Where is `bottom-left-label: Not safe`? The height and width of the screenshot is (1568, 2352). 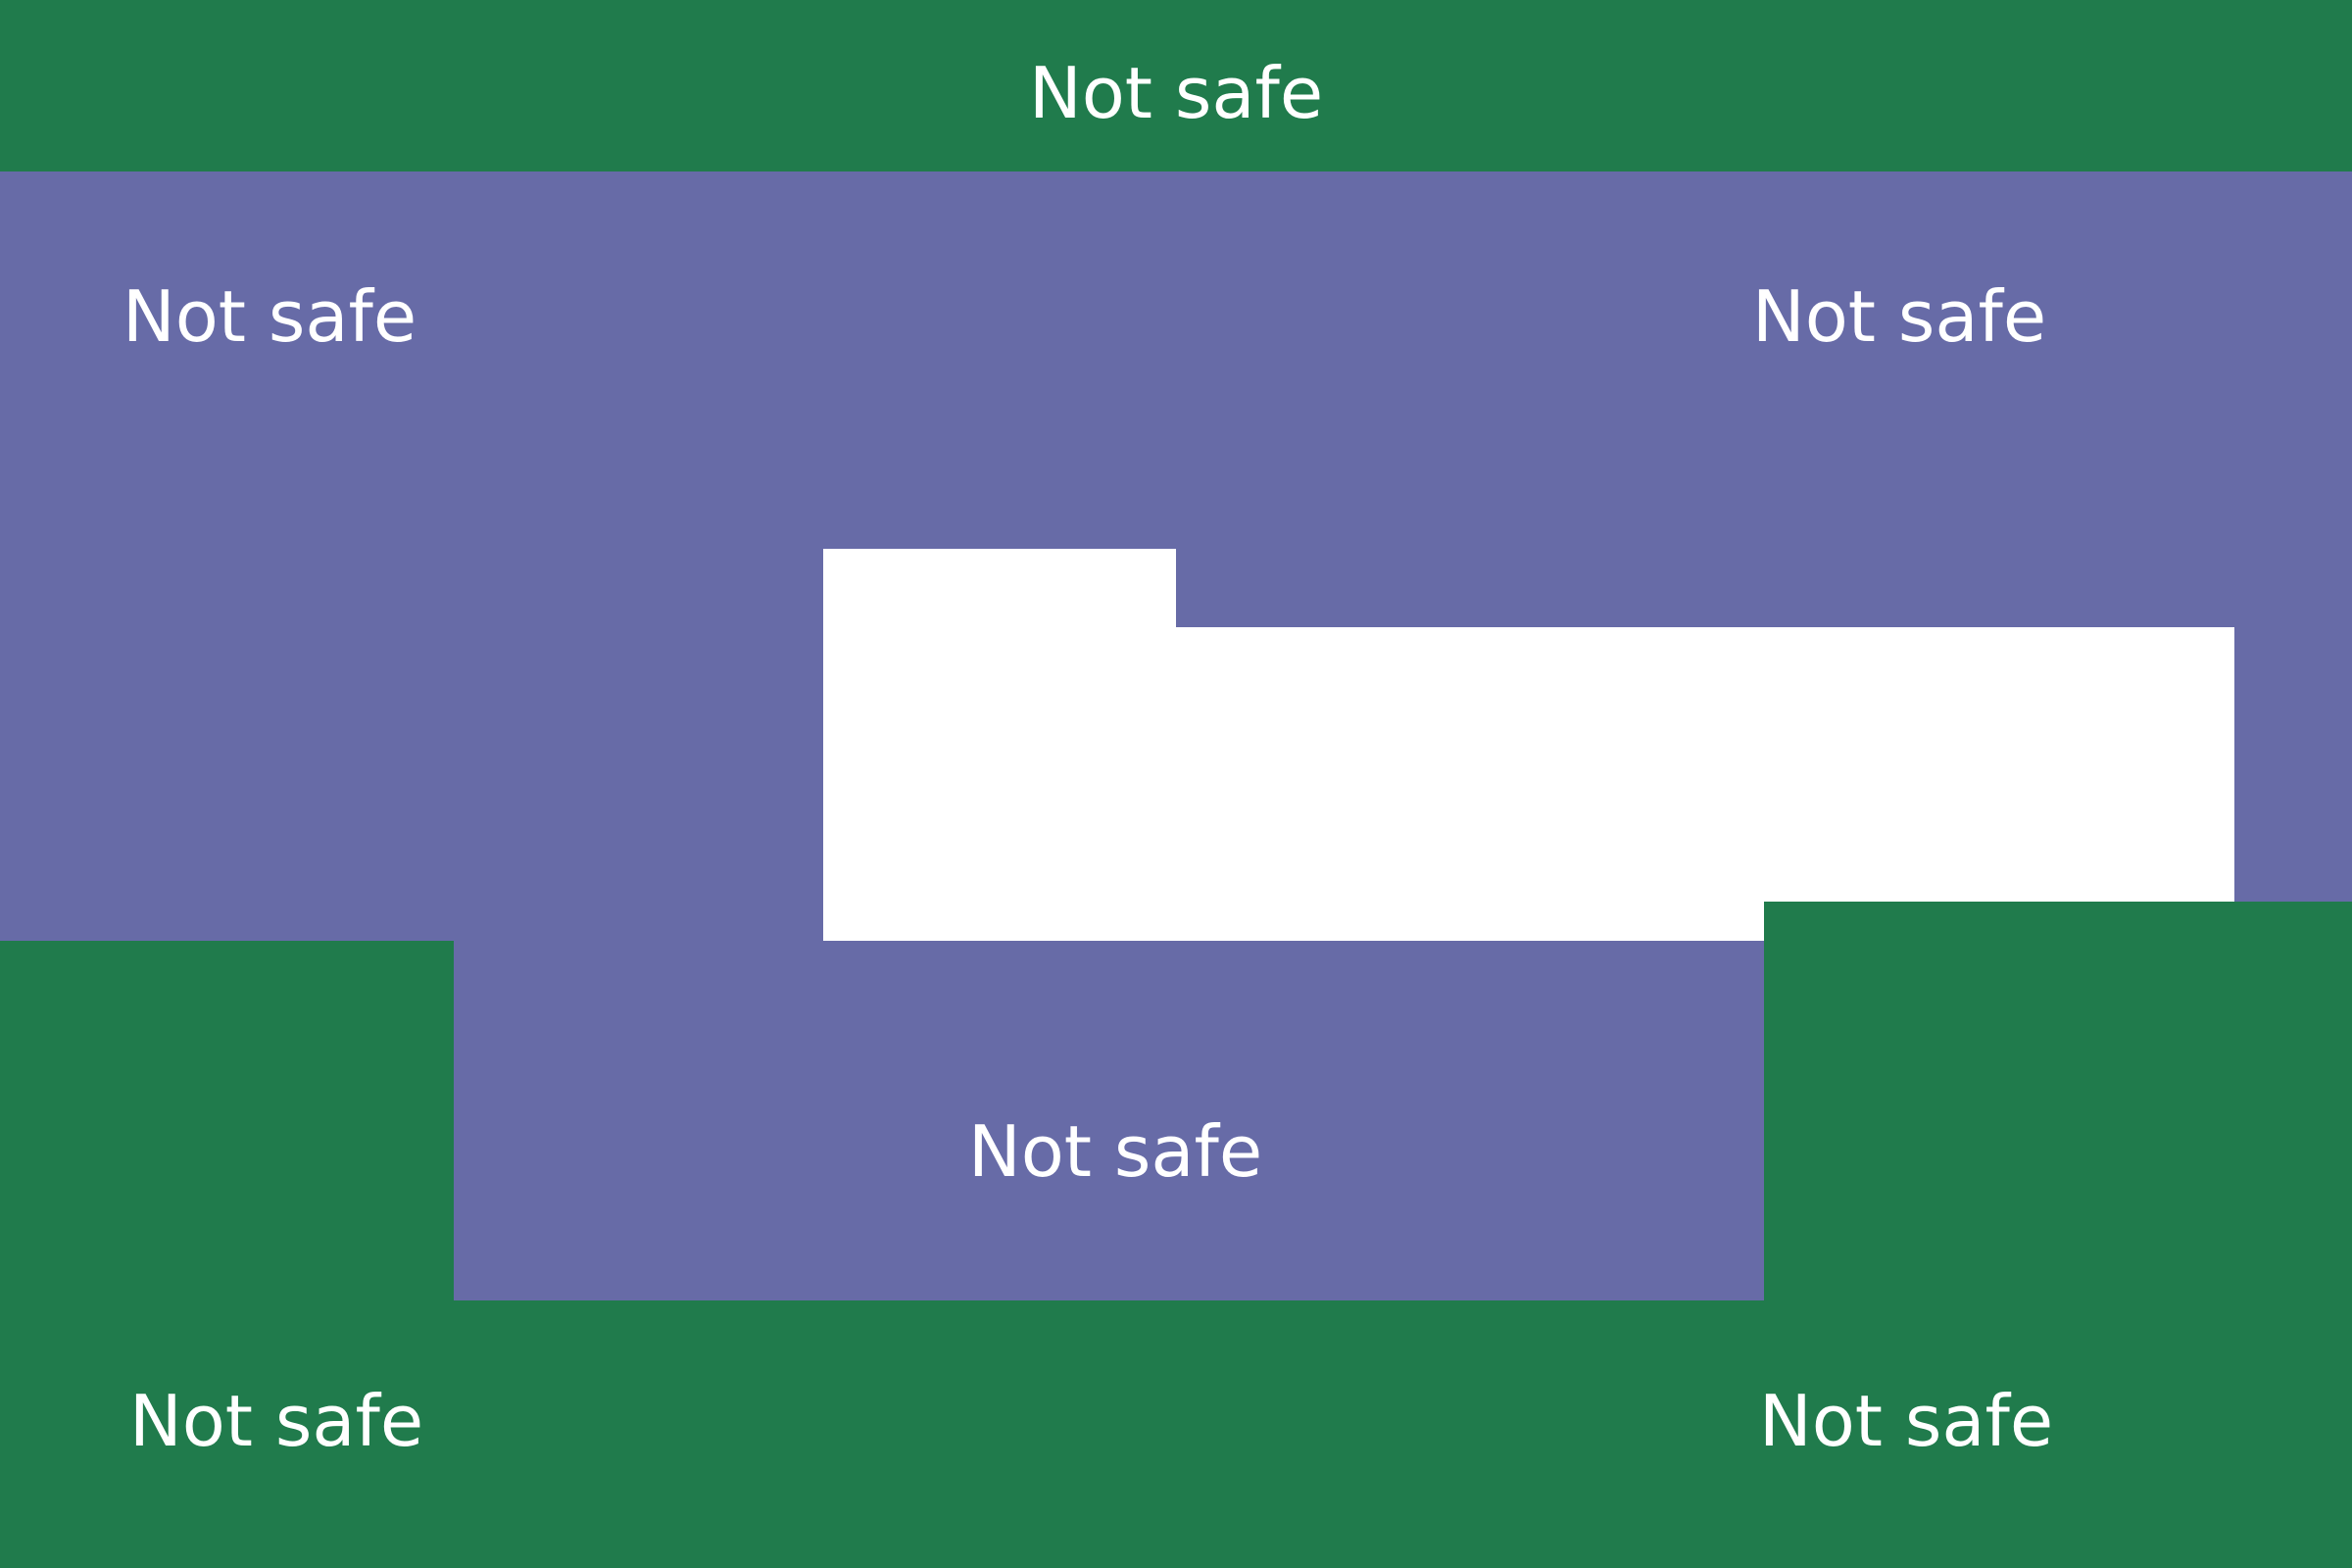
bottom-left-label: Not safe is located at coordinates (276, 1421).